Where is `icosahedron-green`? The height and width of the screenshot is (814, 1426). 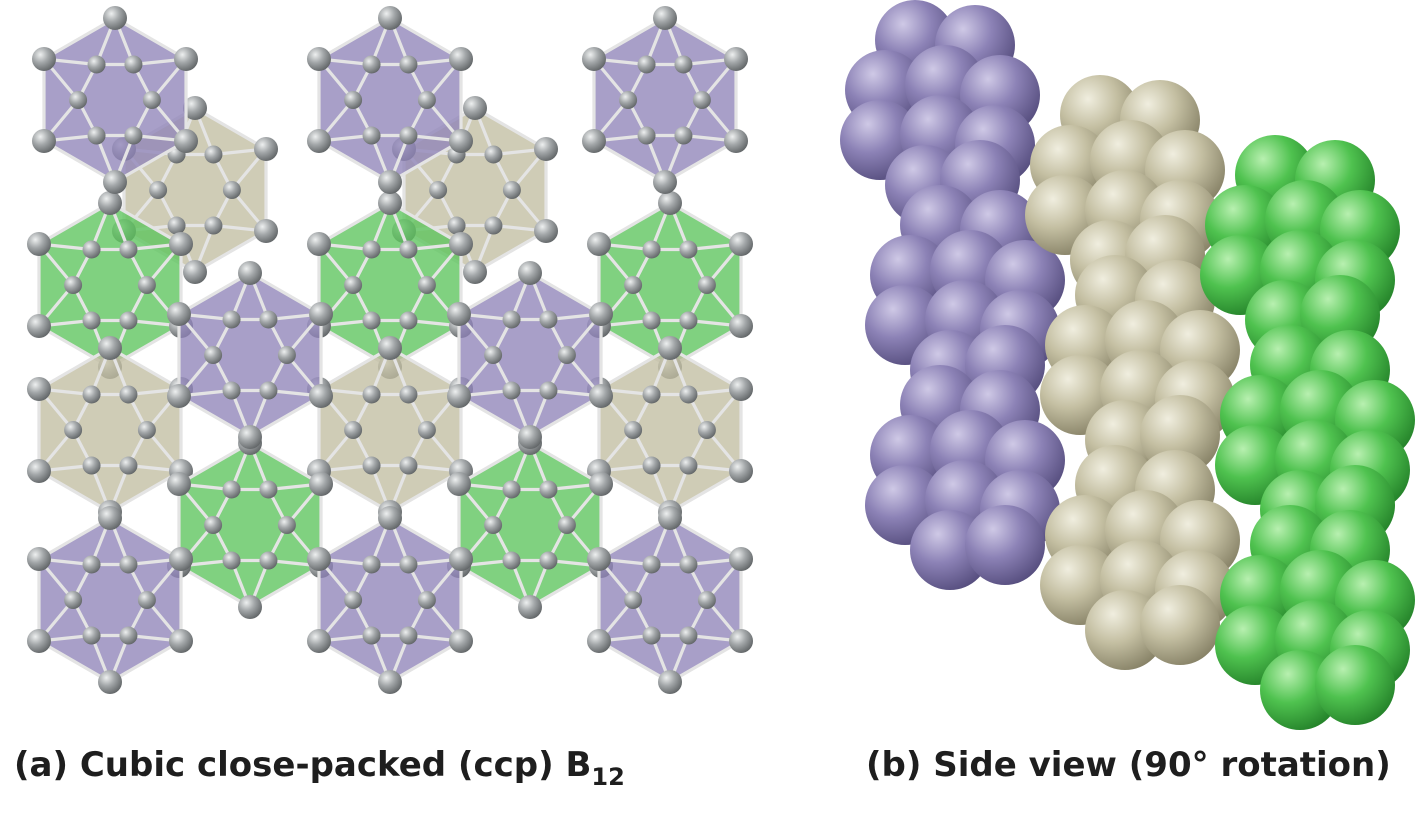
icosahedron-green is located at coordinates (250, 525).